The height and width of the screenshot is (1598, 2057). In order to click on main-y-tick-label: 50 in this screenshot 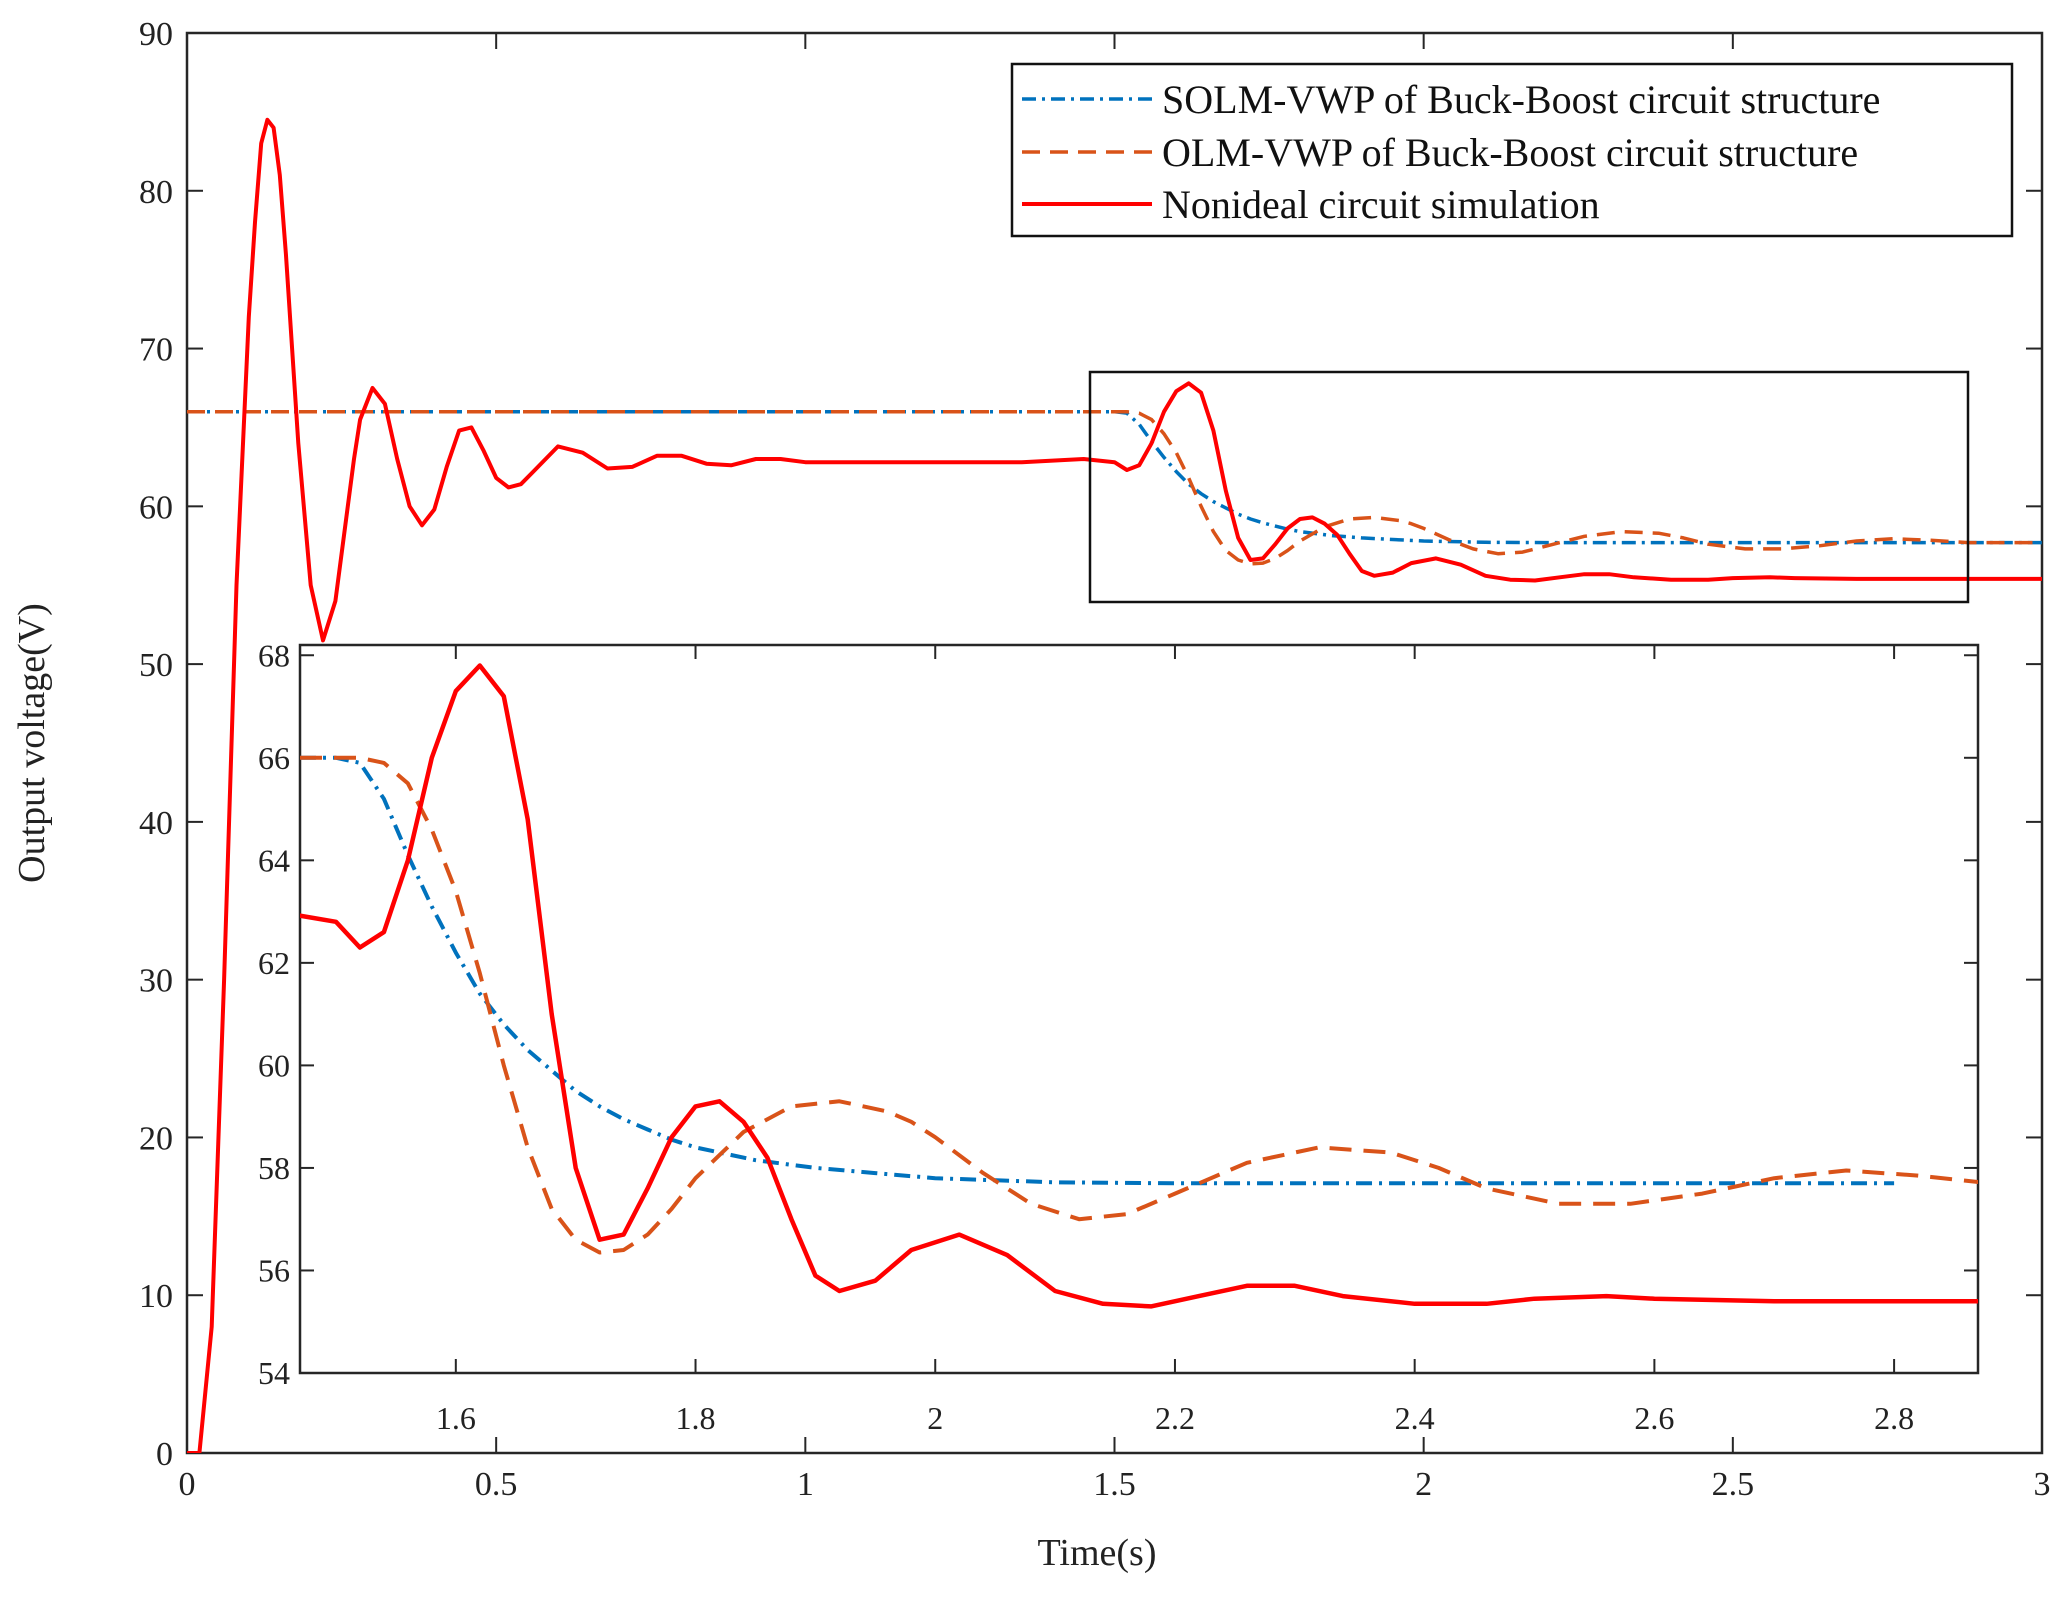, I will do `click(156, 665)`.